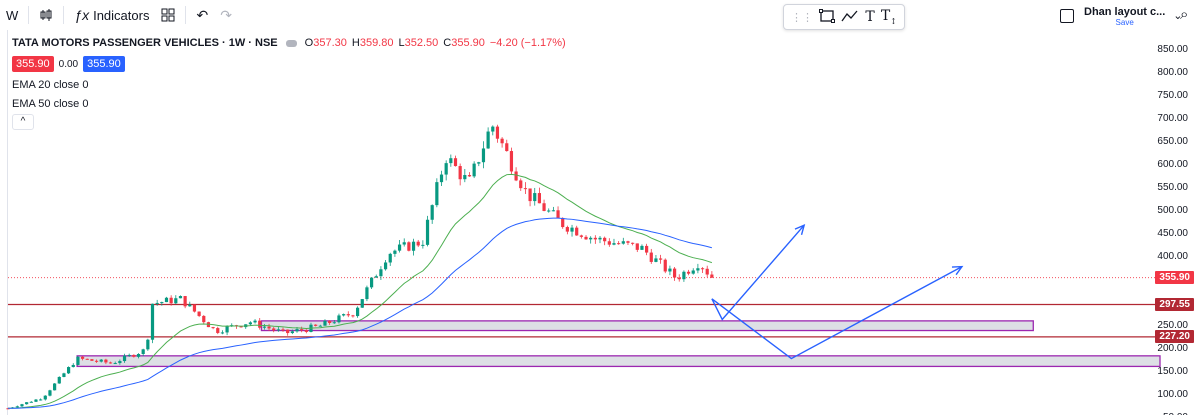  What do you see at coordinates (46, 15) in the screenshot?
I see `chart-type-button` at bounding box center [46, 15].